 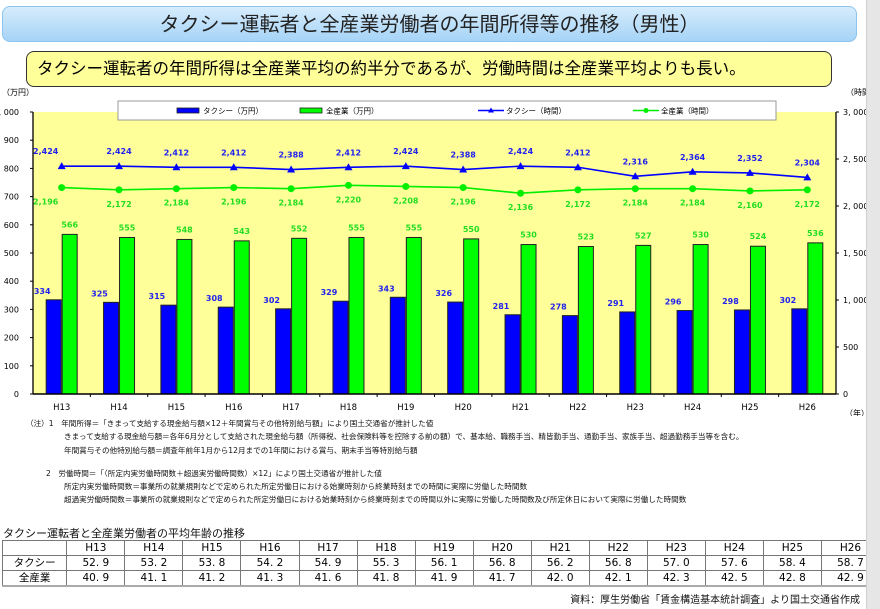 What do you see at coordinates (154, 563) in the screenshot?
I see `age-table-cell: 53. 2` at bounding box center [154, 563].